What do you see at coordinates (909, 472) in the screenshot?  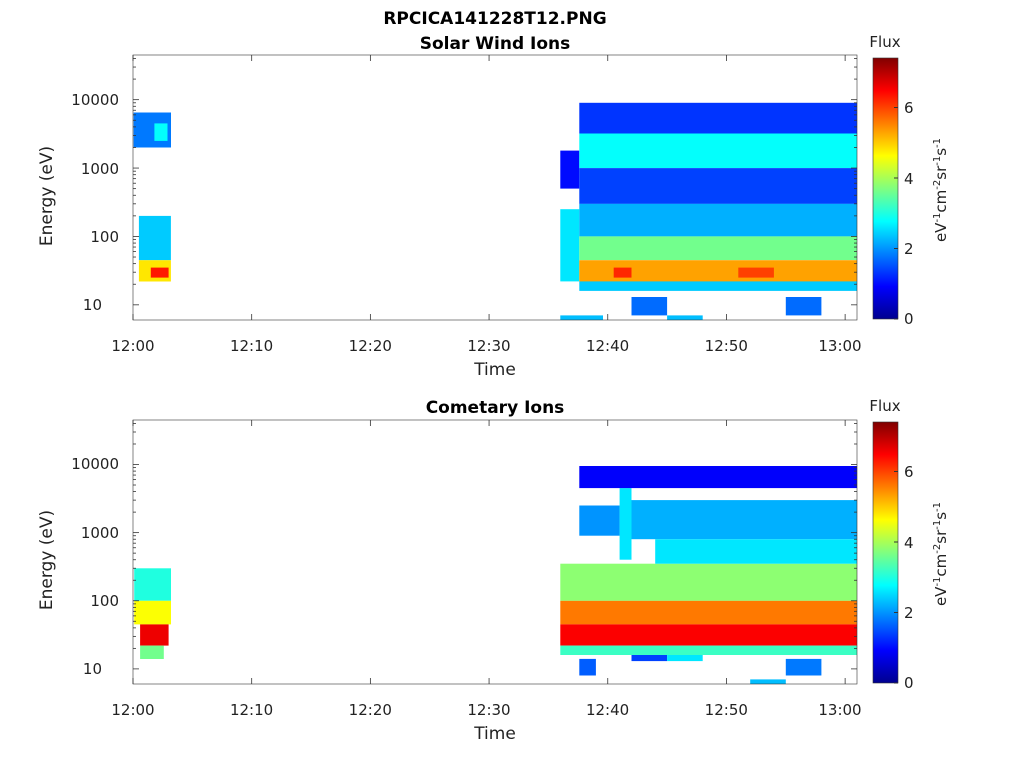 I see `panel2-cb-tick-3: 6` at bounding box center [909, 472].